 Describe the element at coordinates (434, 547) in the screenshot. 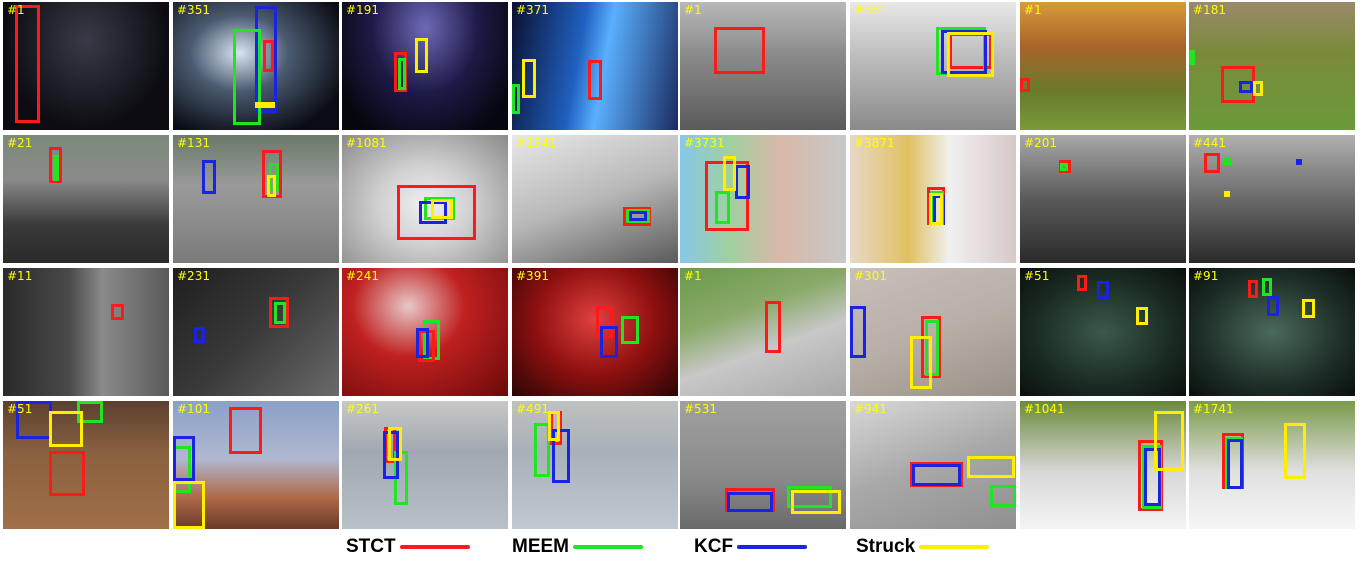

I see `legend-line-stct` at that location.